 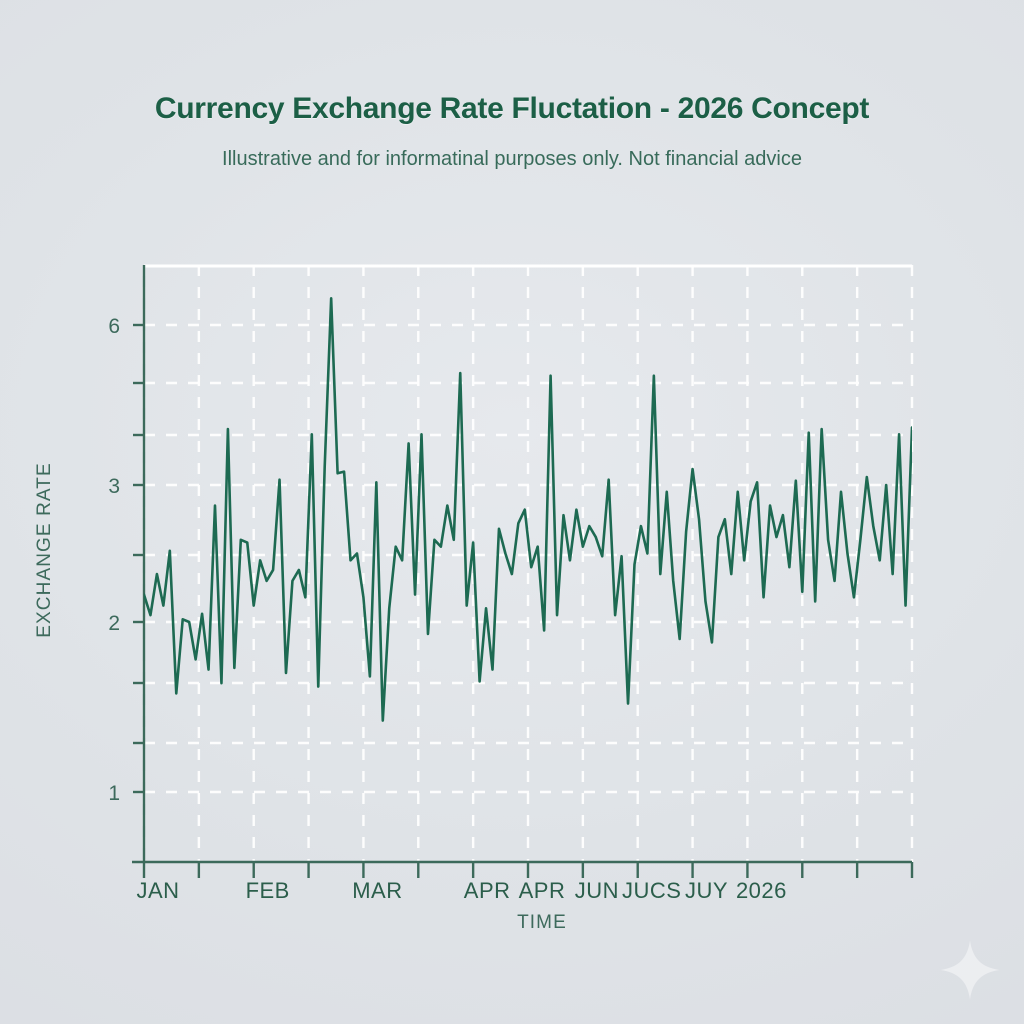 What do you see at coordinates (268, 890) in the screenshot?
I see `svg-text: FEB` at bounding box center [268, 890].